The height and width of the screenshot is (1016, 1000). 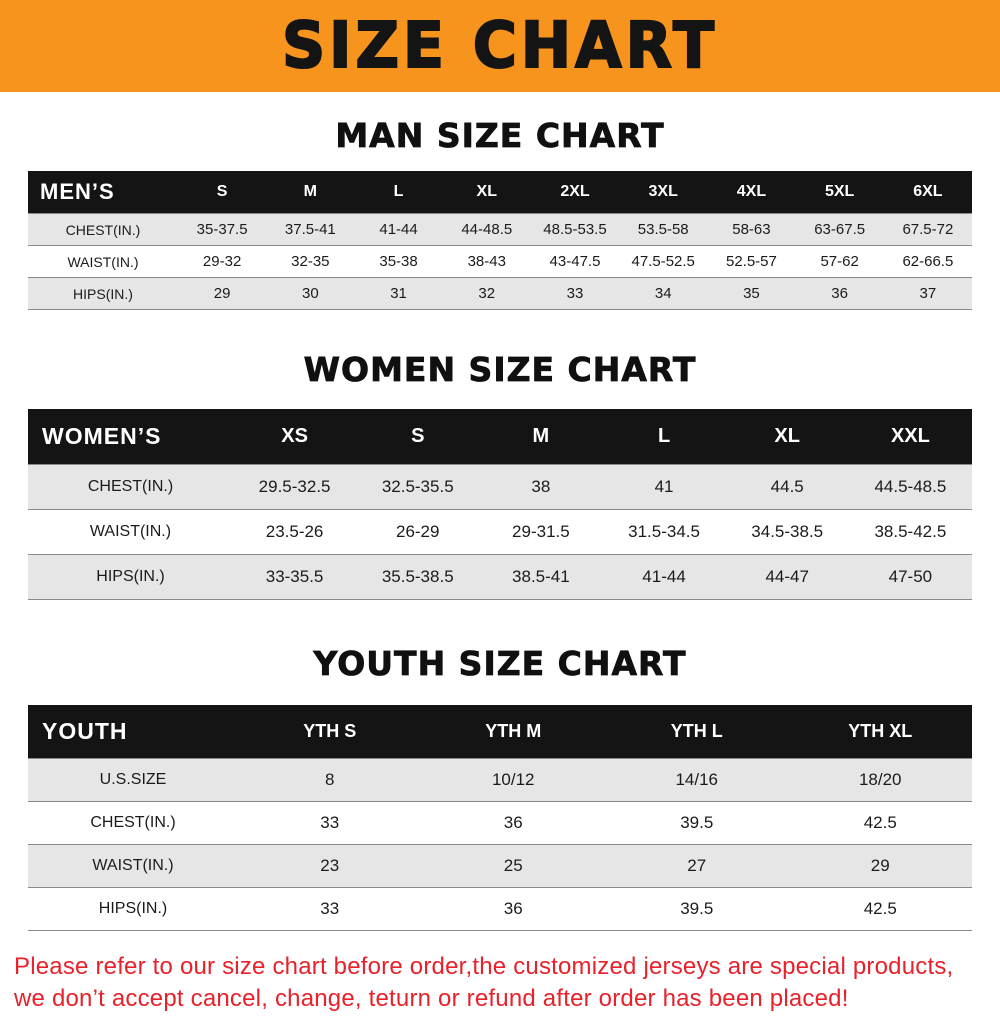 I want to click on size-cell: 57-62, so click(x=839, y=261).